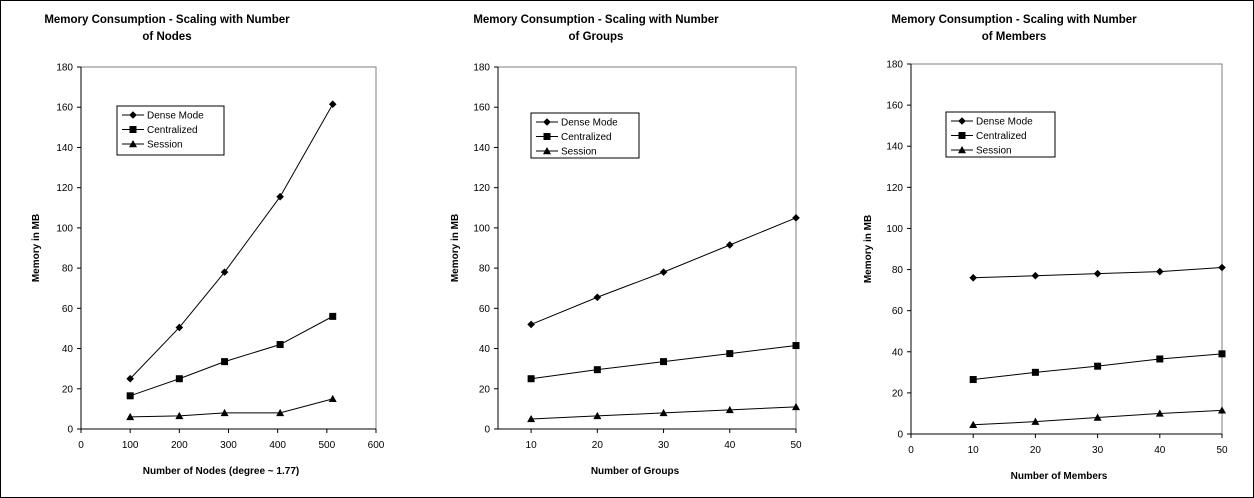 The width and height of the screenshot is (1254, 498). I want to click on chart-title-line: of Groups, so click(596, 37).